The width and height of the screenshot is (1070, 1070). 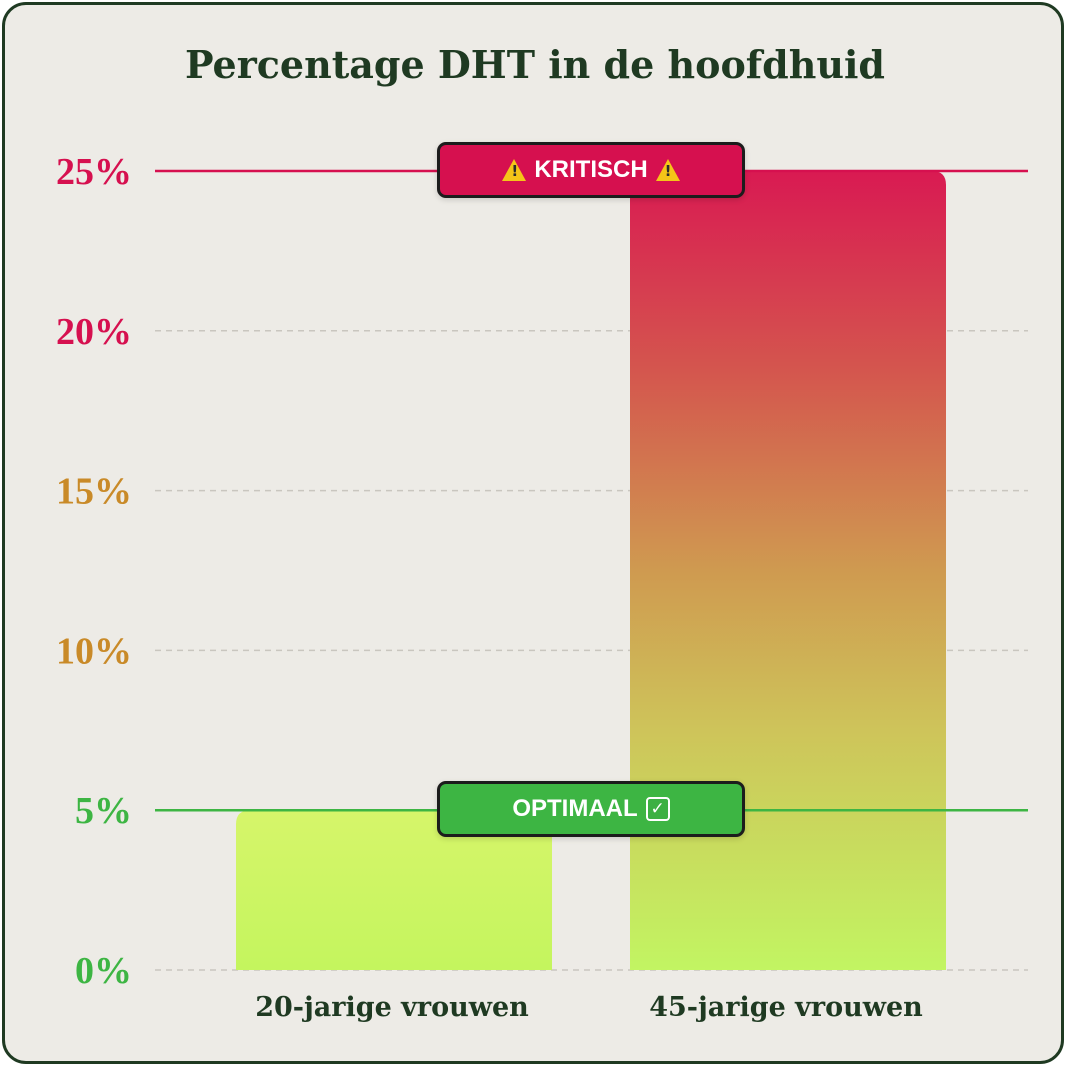 What do you see at coordinates (786, 1007) in the screenshot?
I see `x-tick-label: 45-jarige vrouwen` at bounding box center [786, 1007].